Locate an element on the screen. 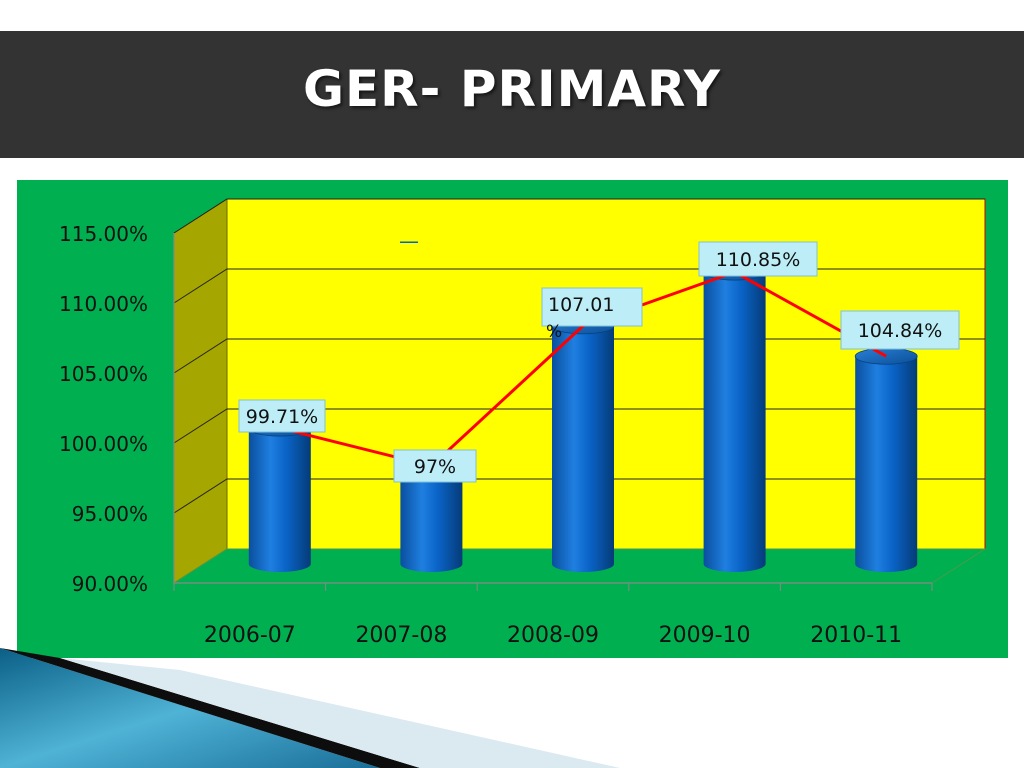  y-tick-label: 100.00% is located at coordinates (103, 444).